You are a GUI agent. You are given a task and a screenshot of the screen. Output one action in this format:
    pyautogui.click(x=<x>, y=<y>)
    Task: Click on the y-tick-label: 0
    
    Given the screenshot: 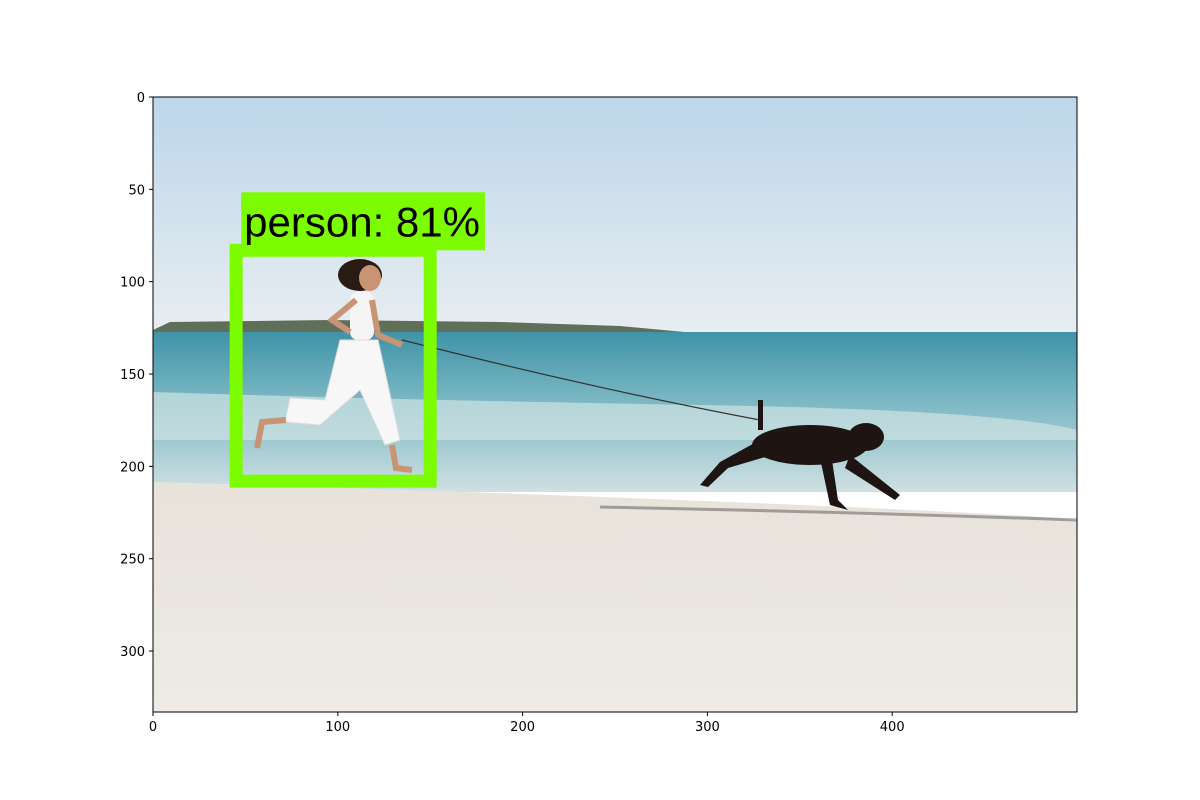 What is the action you would take?
    pyautogui.click(x=141, y=98)
    